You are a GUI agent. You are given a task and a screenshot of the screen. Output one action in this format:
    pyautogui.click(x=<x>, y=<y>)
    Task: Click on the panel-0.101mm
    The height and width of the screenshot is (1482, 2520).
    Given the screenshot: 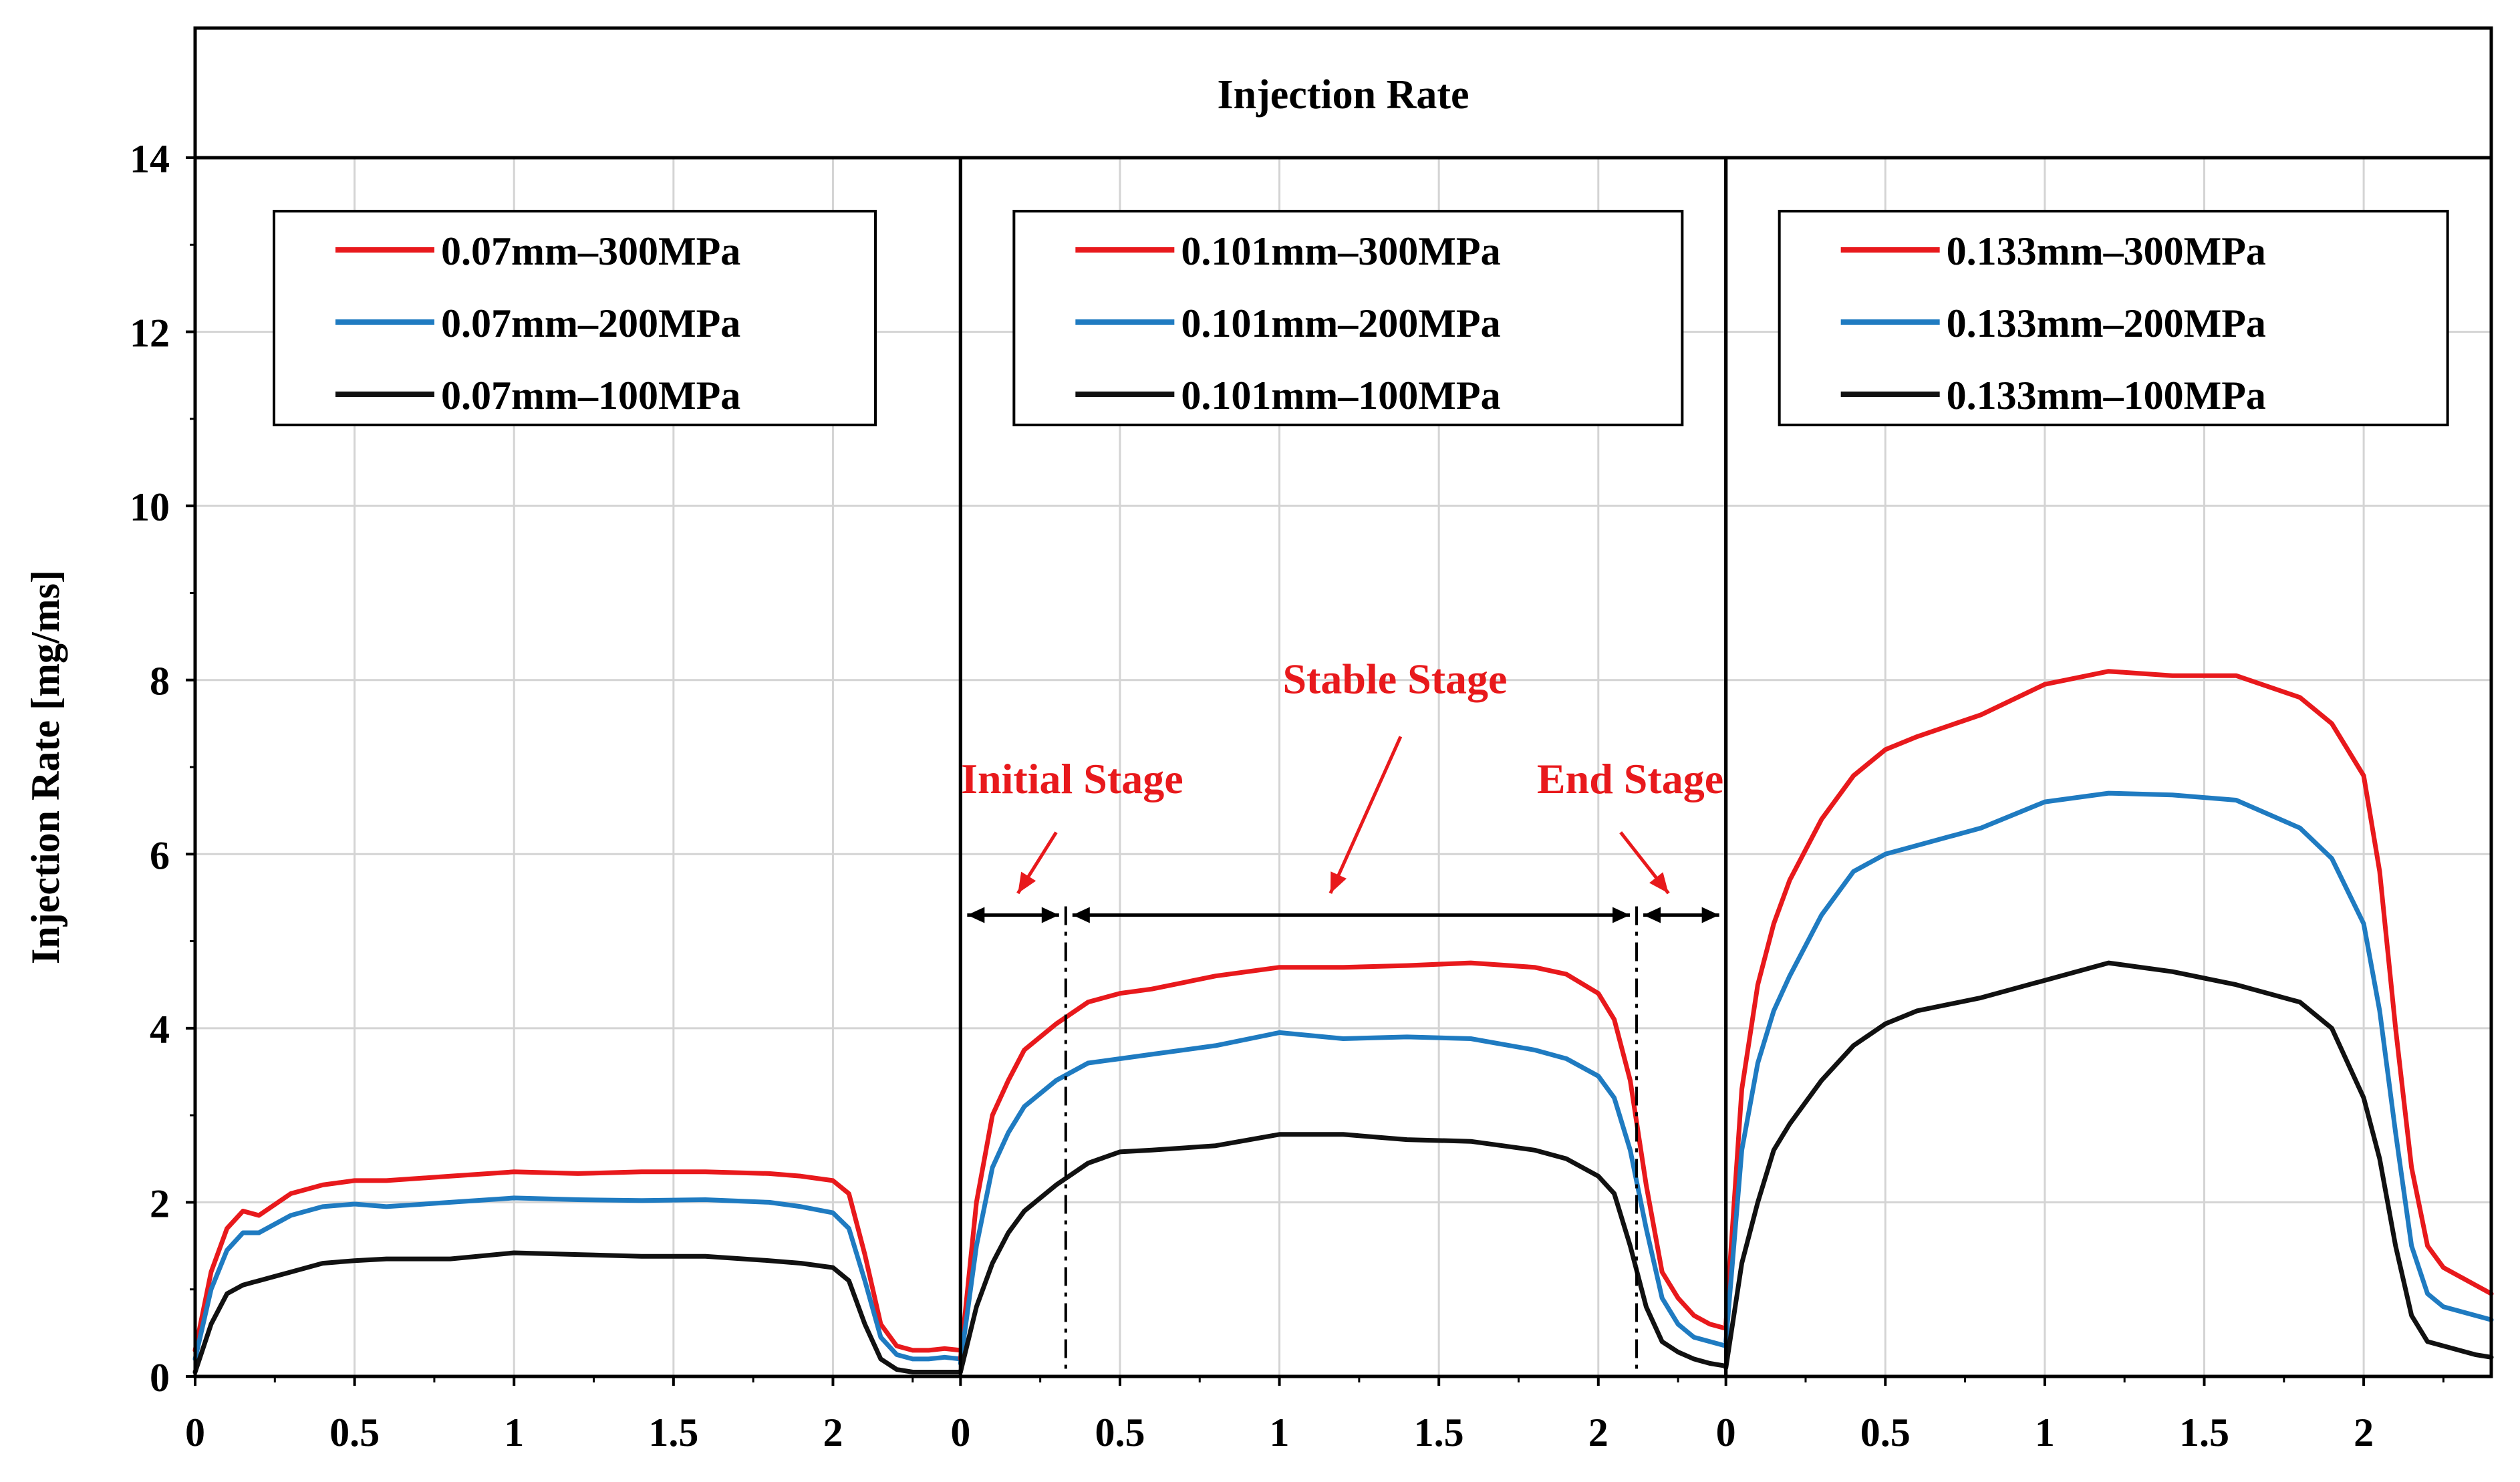 What is the action you would take?
    pyautogui.click(x=1343, y=1167)
    